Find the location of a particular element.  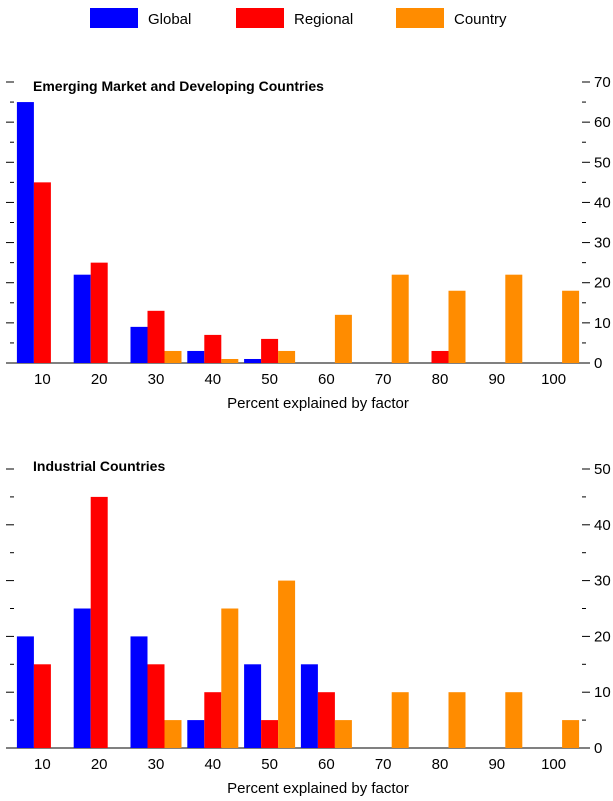

legend-label-regional: Regional is located at coordinates (323, 19).